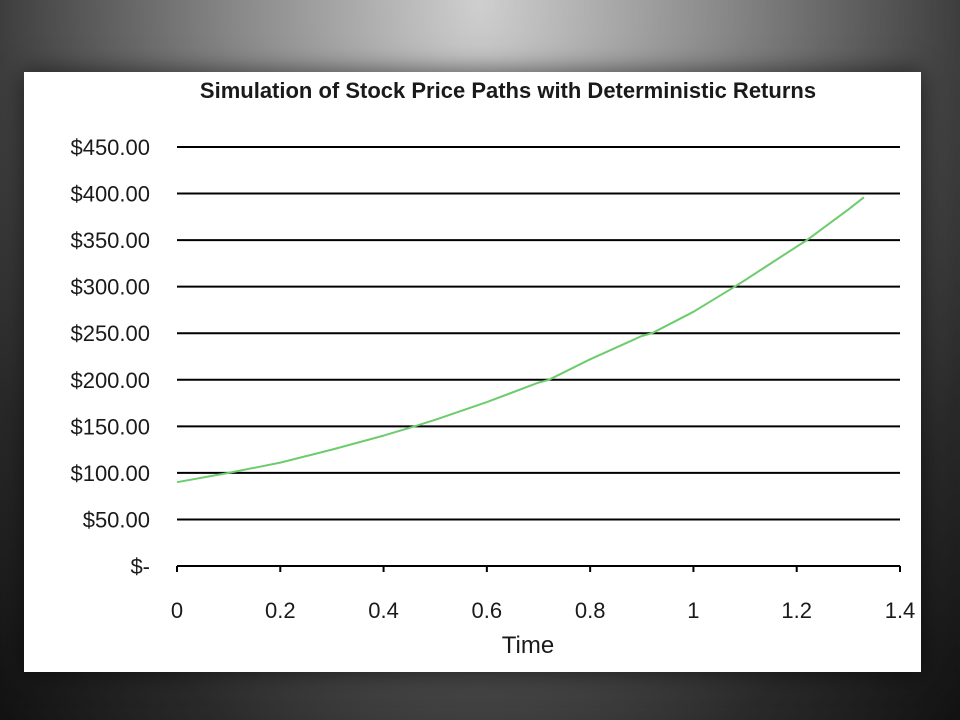 This screenshot has height=720, width=960. Describe the element at coordinates (110, 240) in the screenshot. I see `y-tick-label: $350.00` at that location.